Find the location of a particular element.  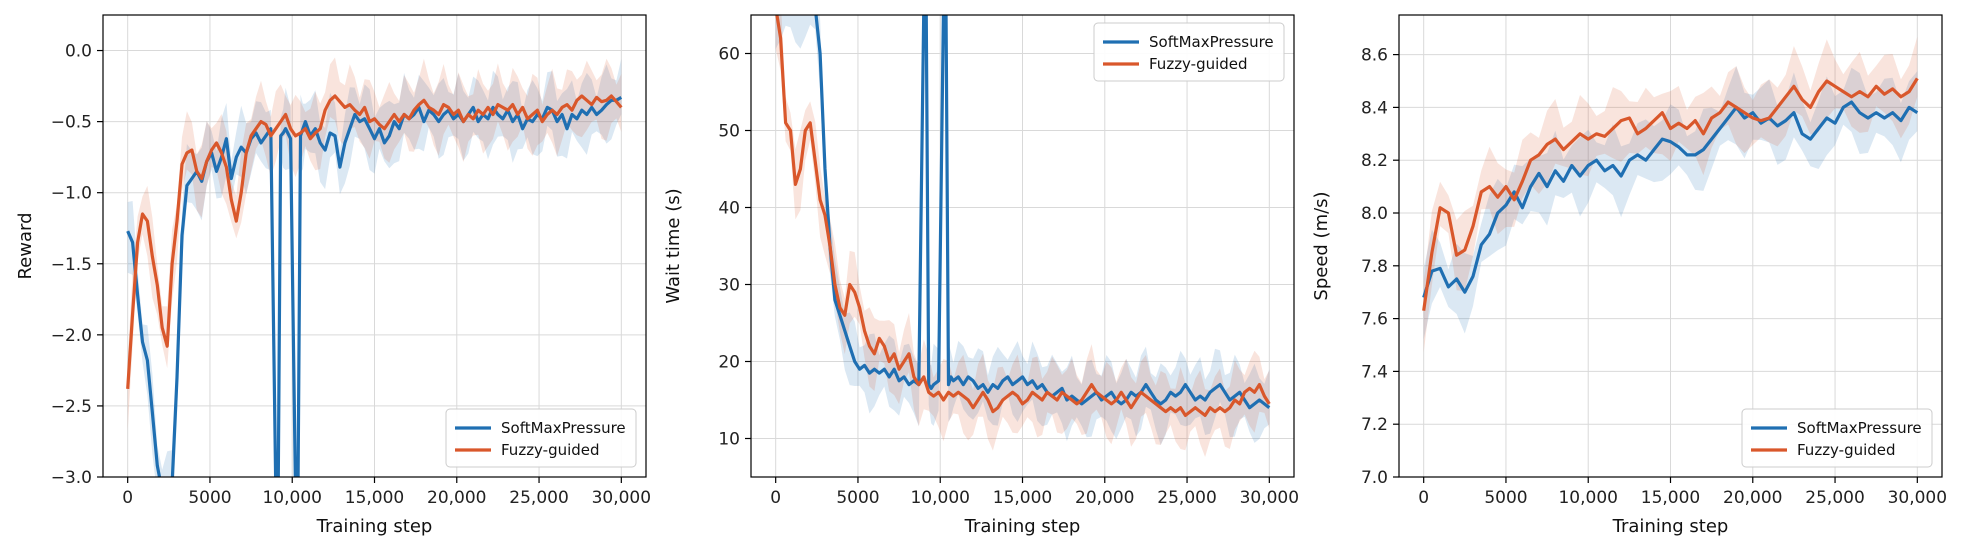

y-tick-label: 7.2 is located at coordinates (1374, 425).